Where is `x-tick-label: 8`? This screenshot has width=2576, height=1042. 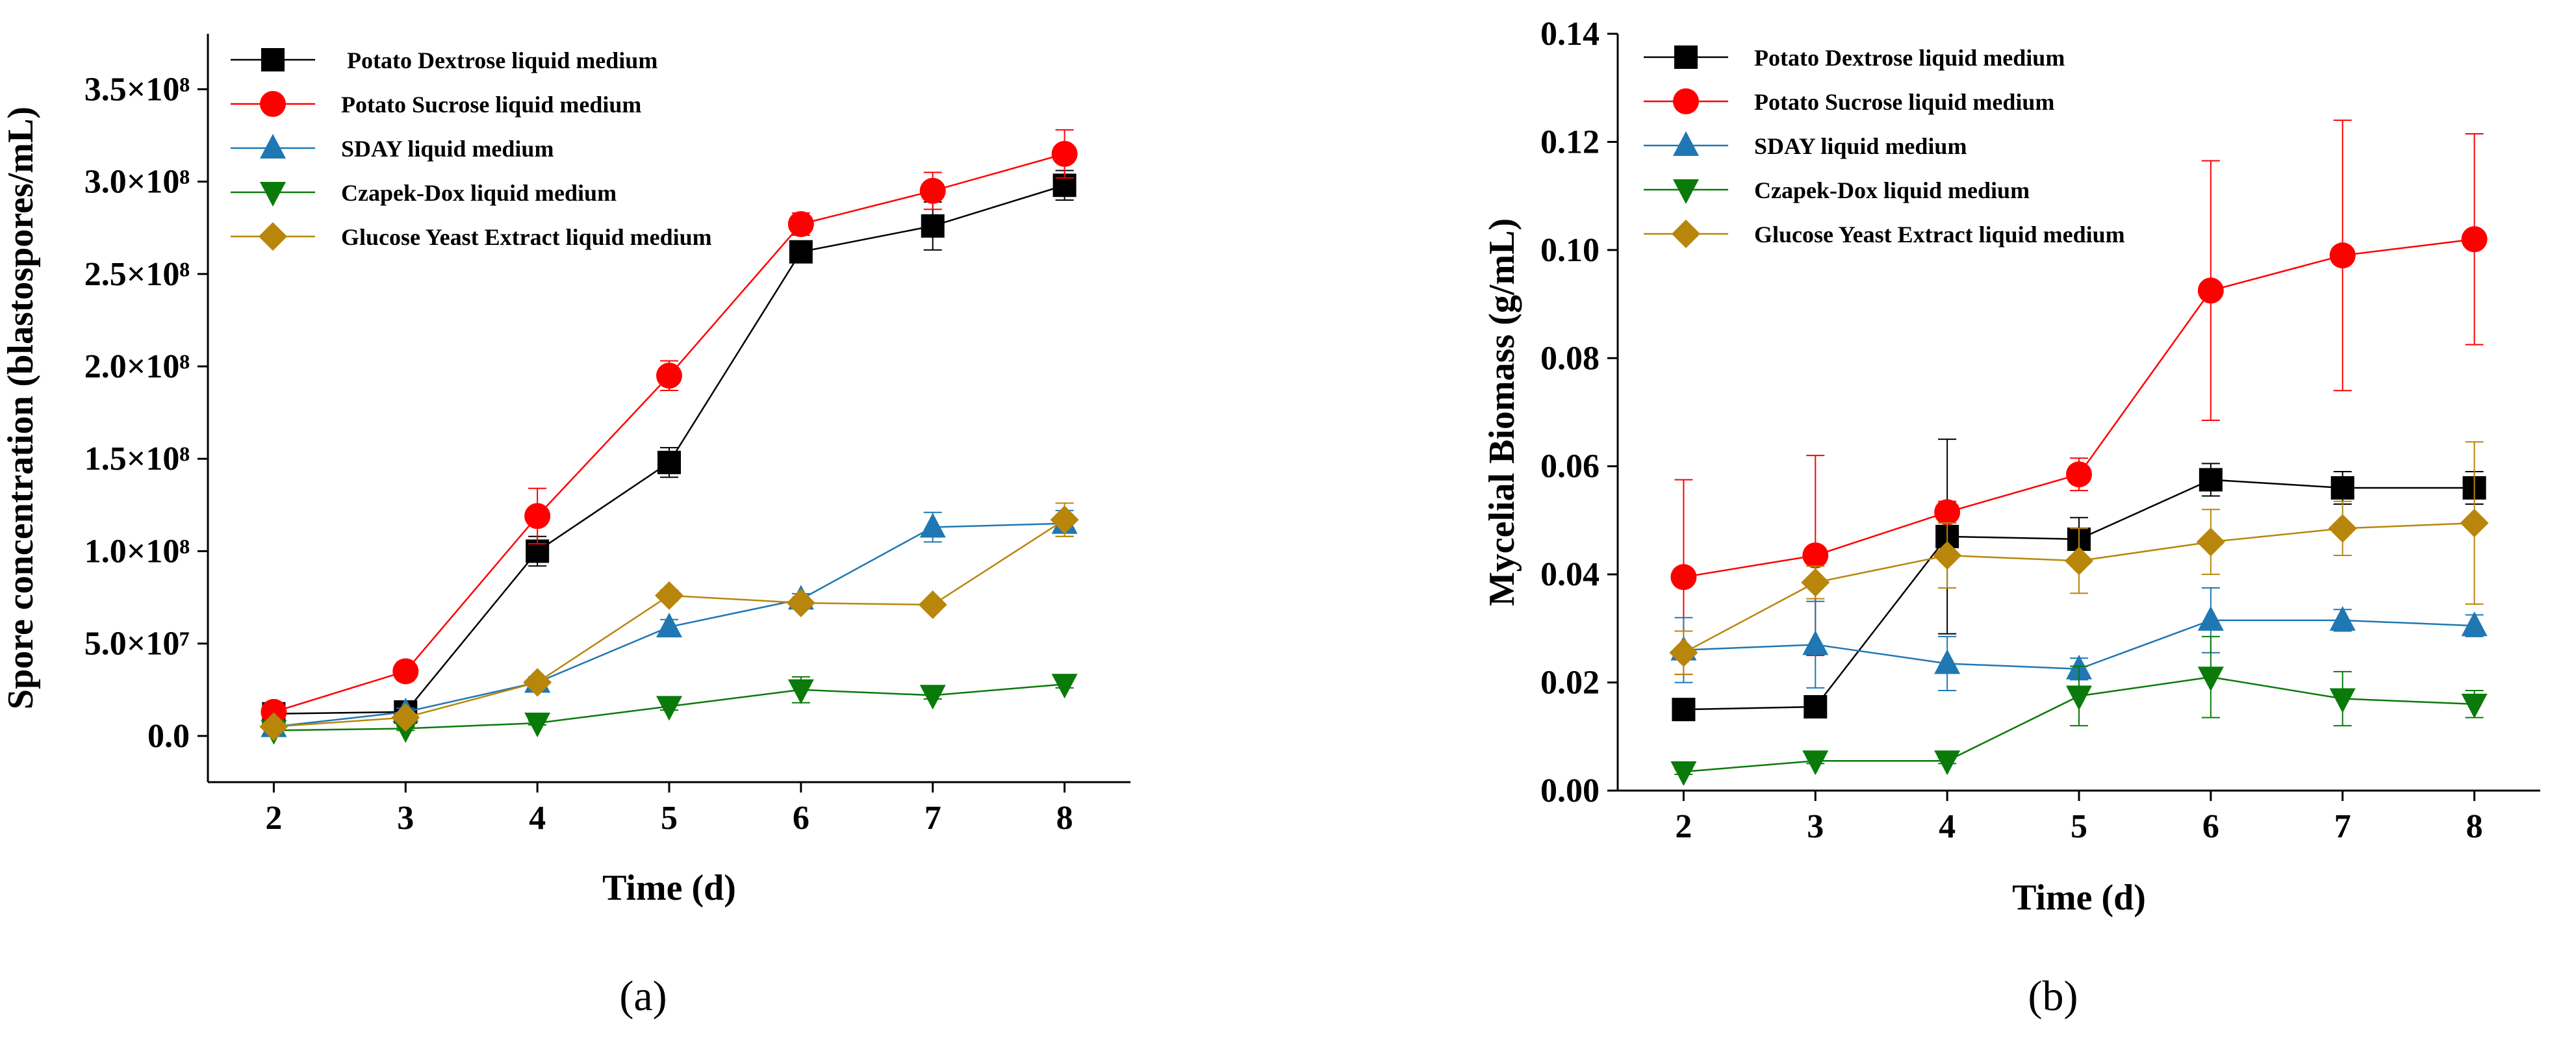 x-tick-label: 8 is located at coordinates (1064, 818).